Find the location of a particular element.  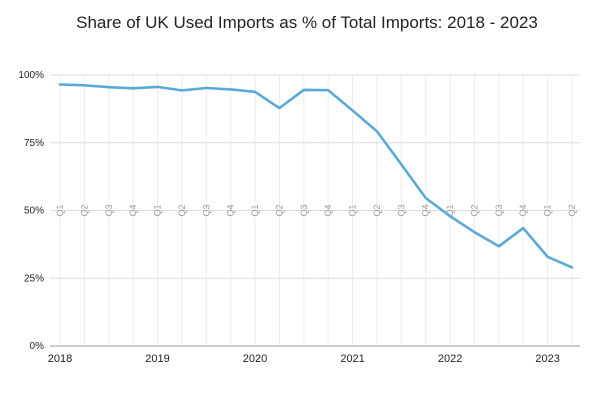

x-tick-label: 2021 is located at coordinates (352, 359).